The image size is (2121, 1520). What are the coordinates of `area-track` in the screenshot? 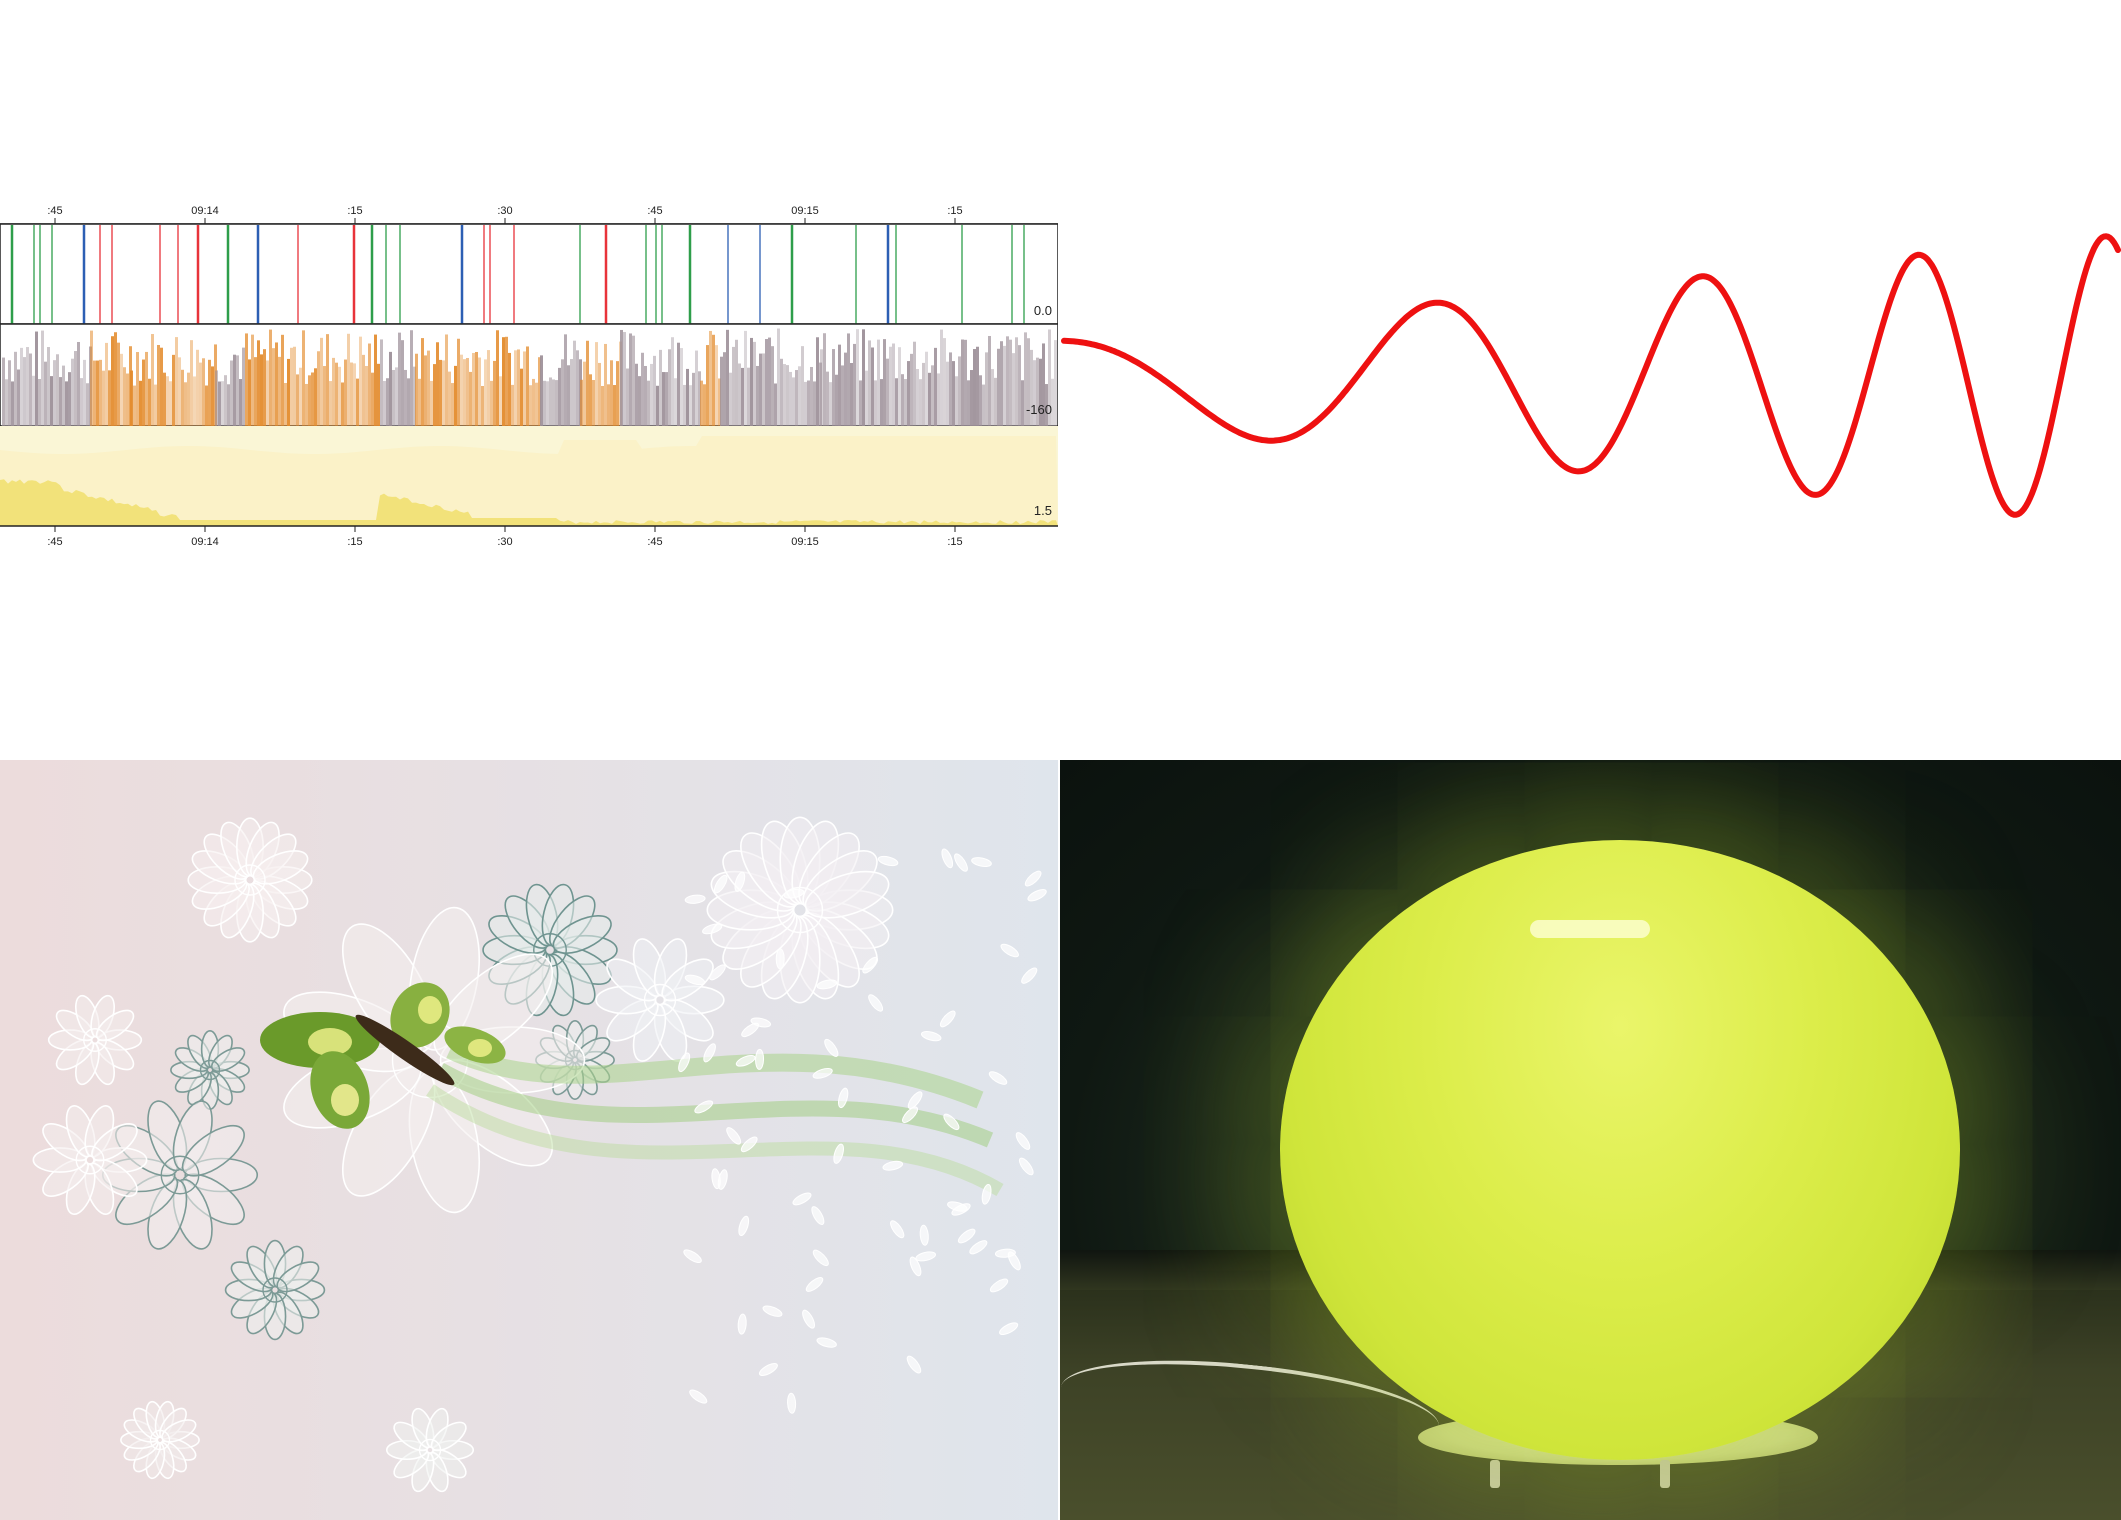 It's located at (529, 476).